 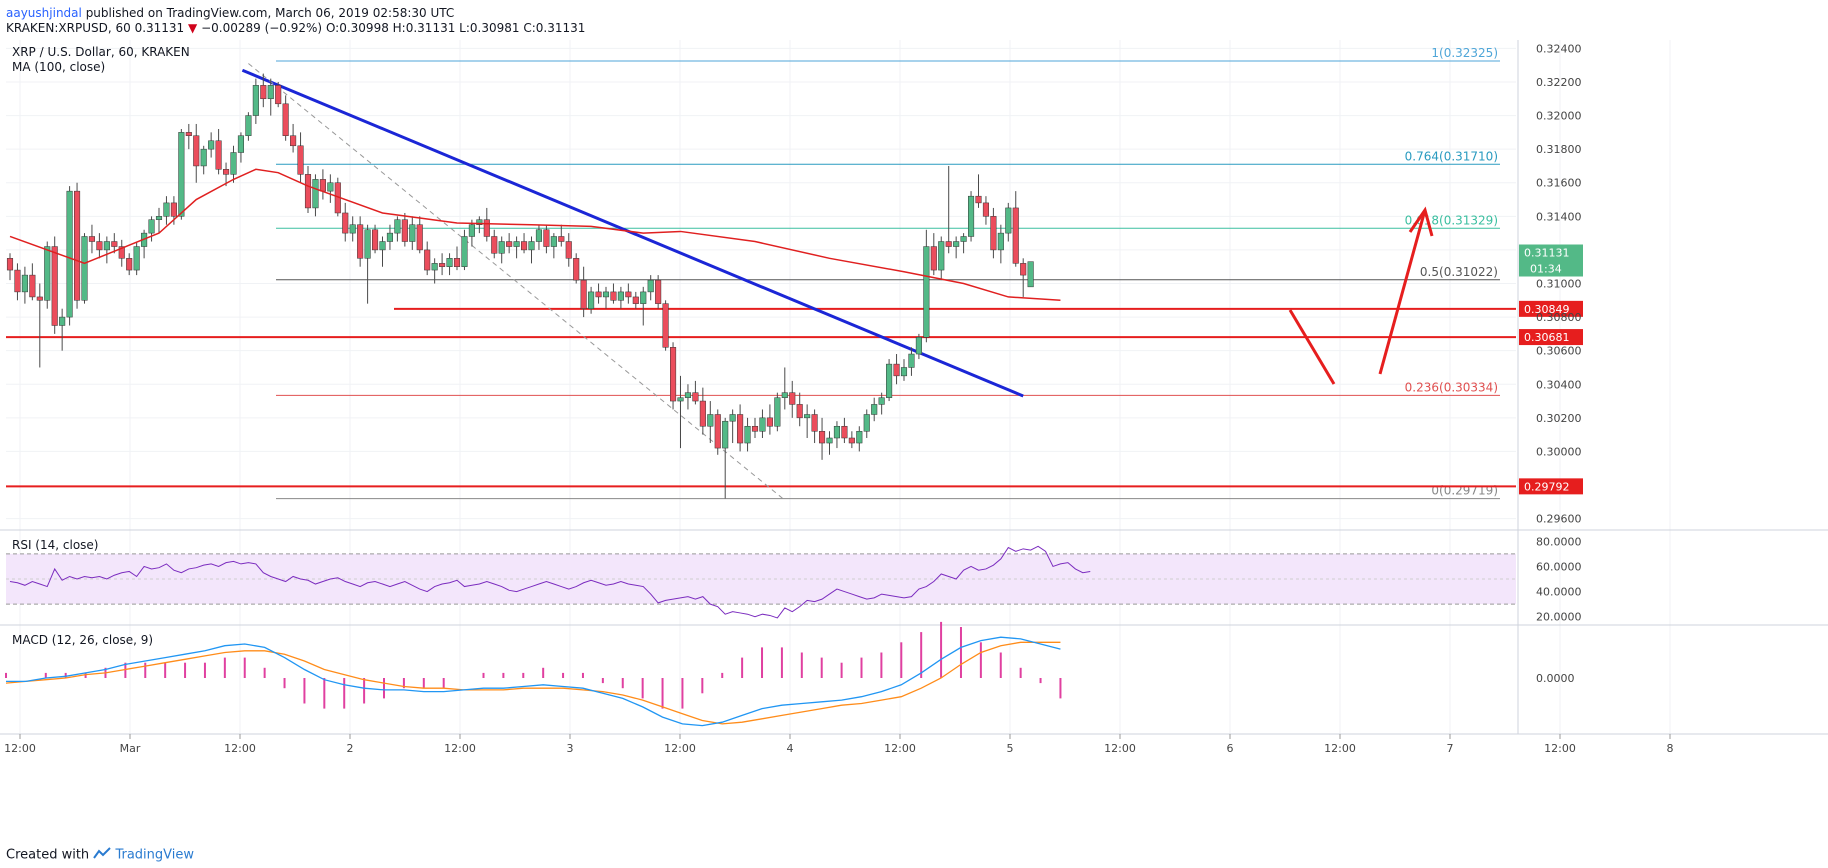 What do you see at coordinates (1547, 486) in the screenshot?
I see `support-price-label: 0.29792` at bounding box center [1547, 486].